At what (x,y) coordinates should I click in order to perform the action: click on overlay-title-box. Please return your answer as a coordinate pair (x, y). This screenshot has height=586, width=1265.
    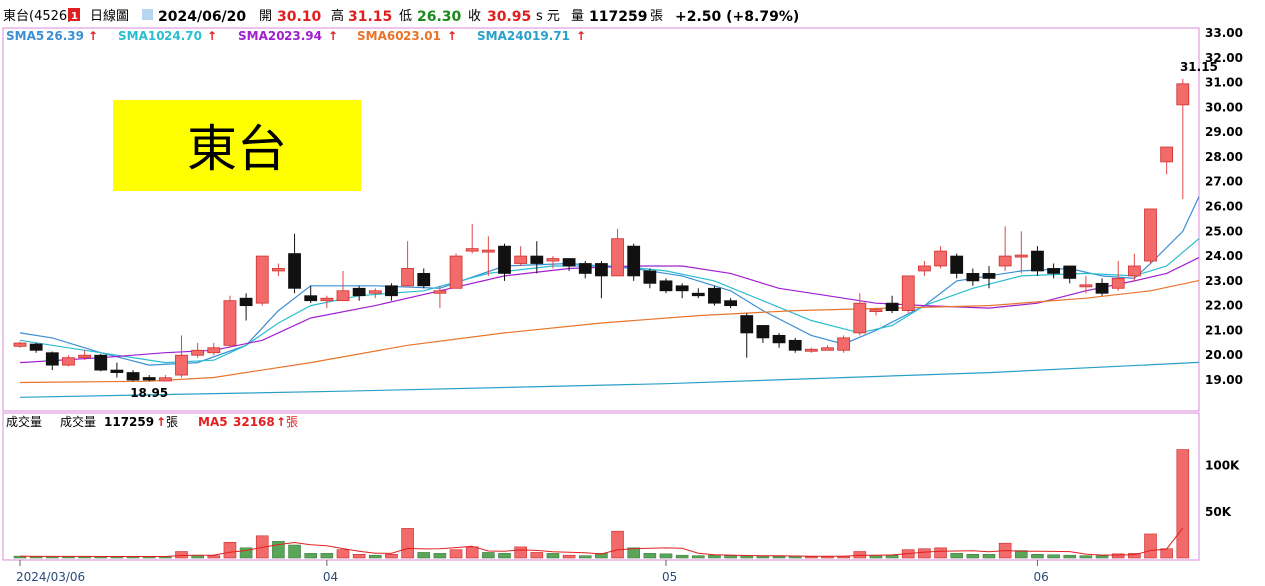
    Looking at the image, I should click on (237, 145).